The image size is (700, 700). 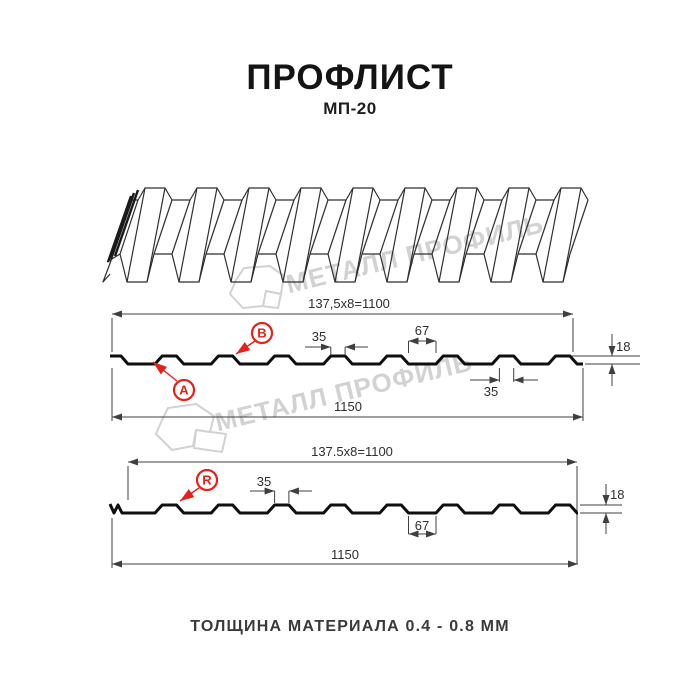 I want to click on page-subtitle: МП-20, so click(x=350, y=108).